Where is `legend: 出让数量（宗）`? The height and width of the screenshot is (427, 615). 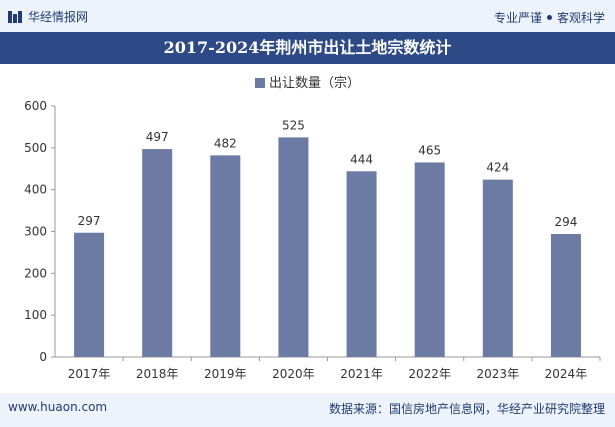
legend: 出让数量（宗） is located at coordinates (307, 81).